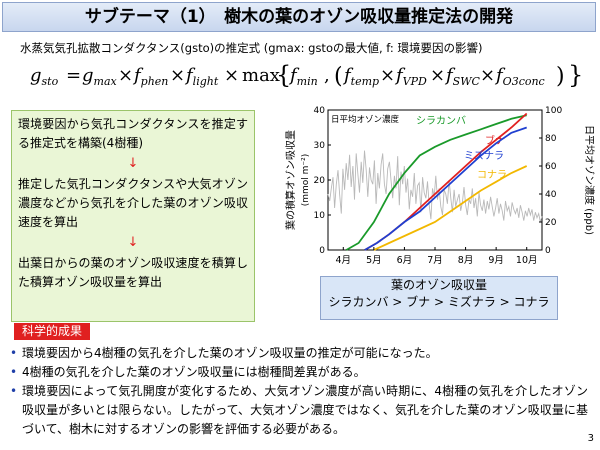 Image resolution: width=600 pixels, height=450 pixels. What do you see at coordinates (484, 155) in the screenshot?
I see `series-label-2: ミズナラ` at bounding box center [484, 155].